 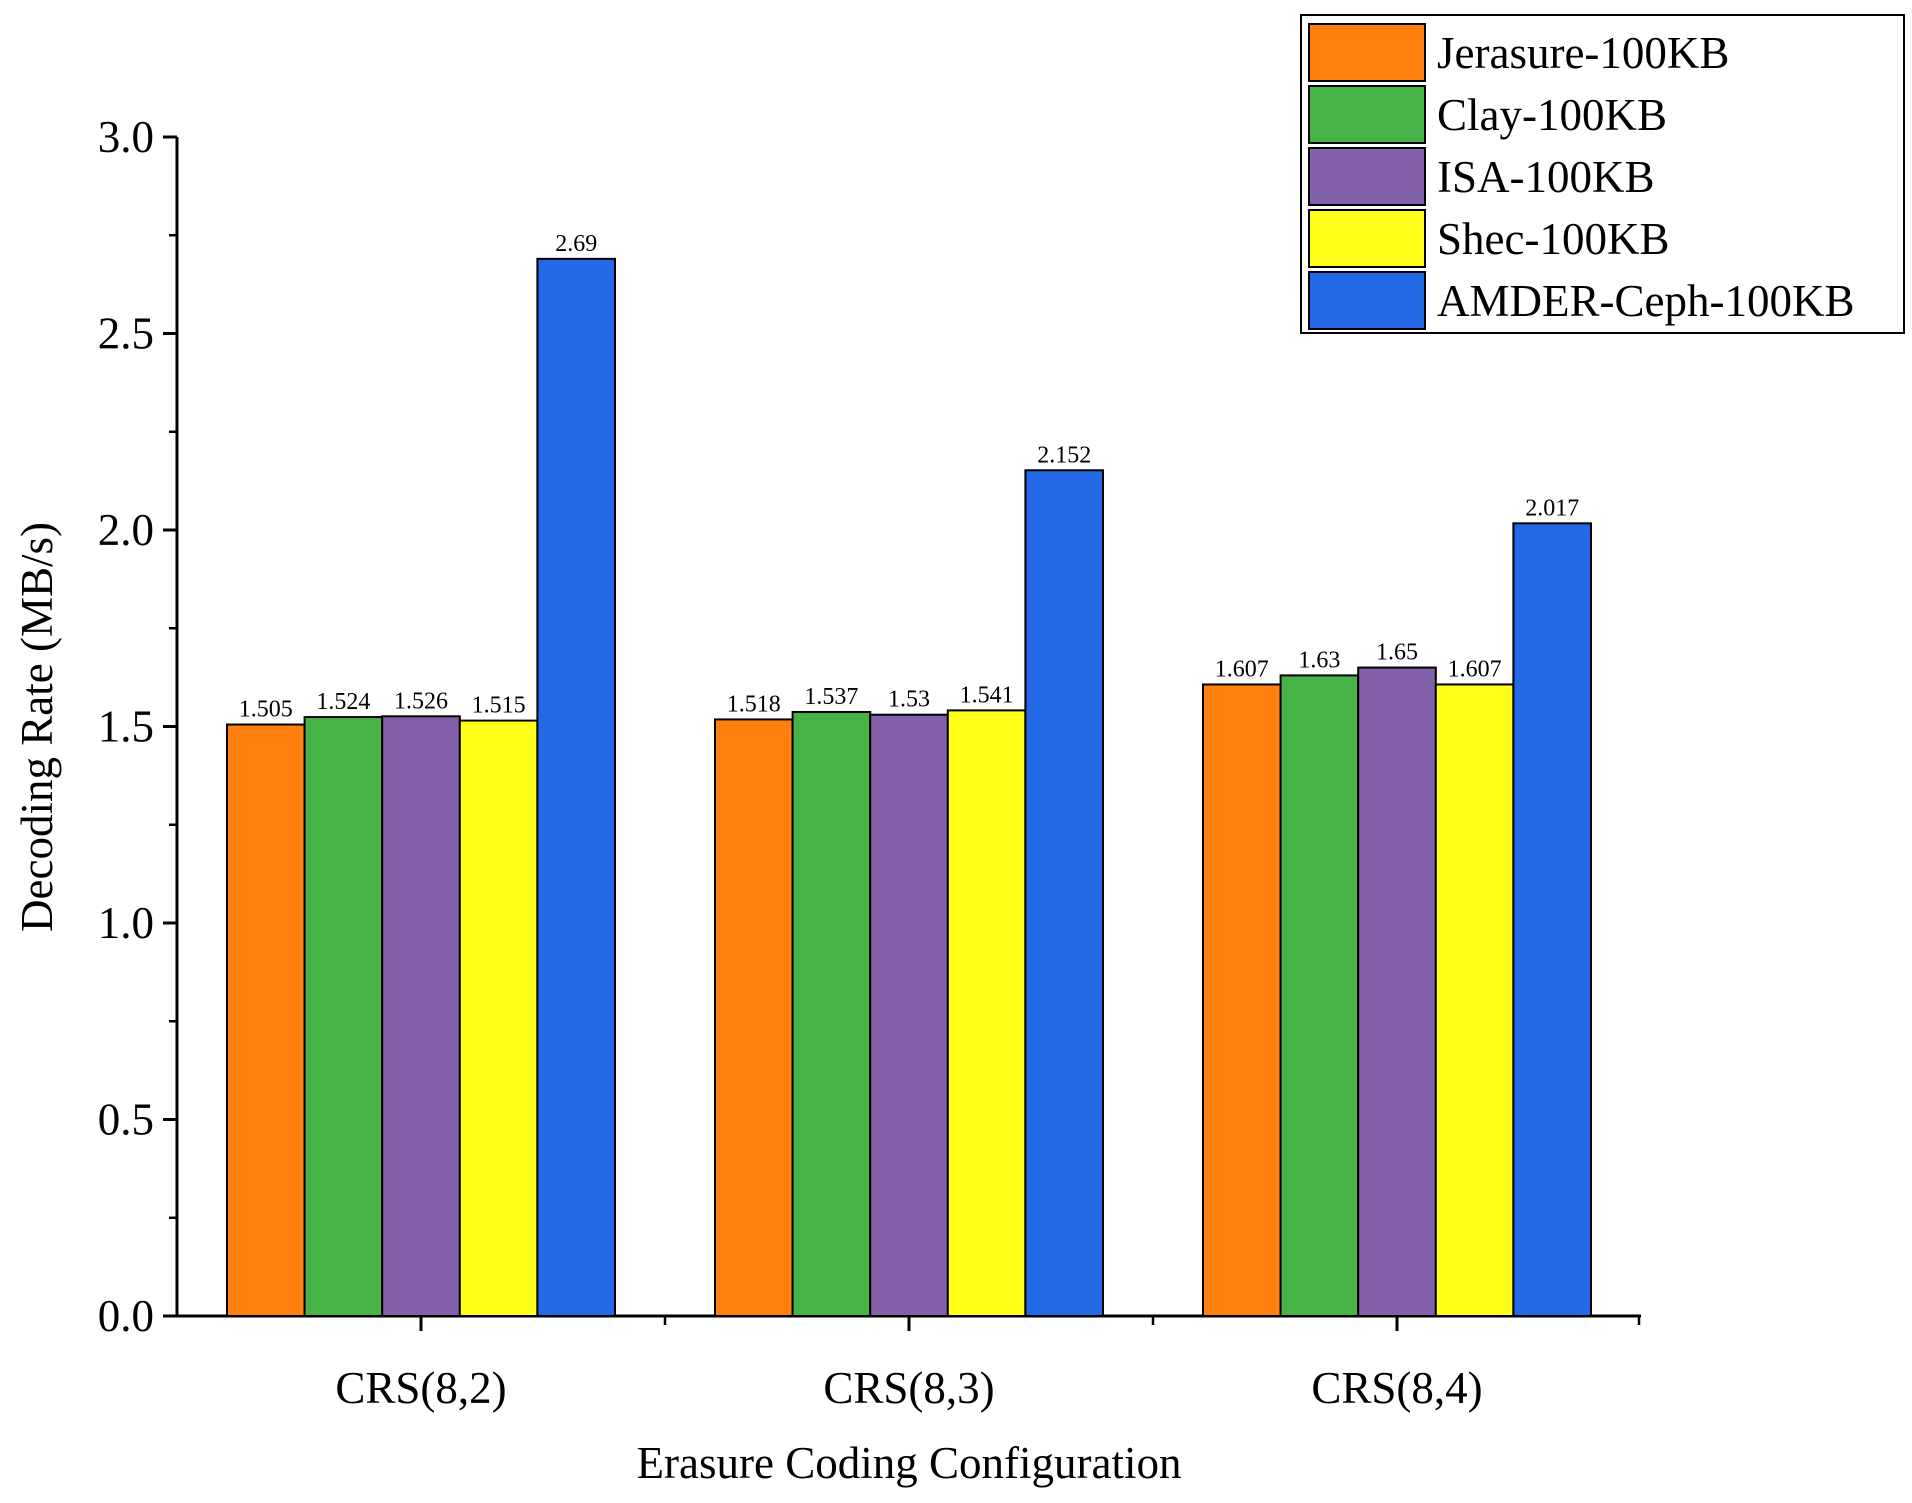 What do you see at coordinates (1397, 653) in the screenshot?
I see `data-label: 1.65` at bounding box center [1397, 653].